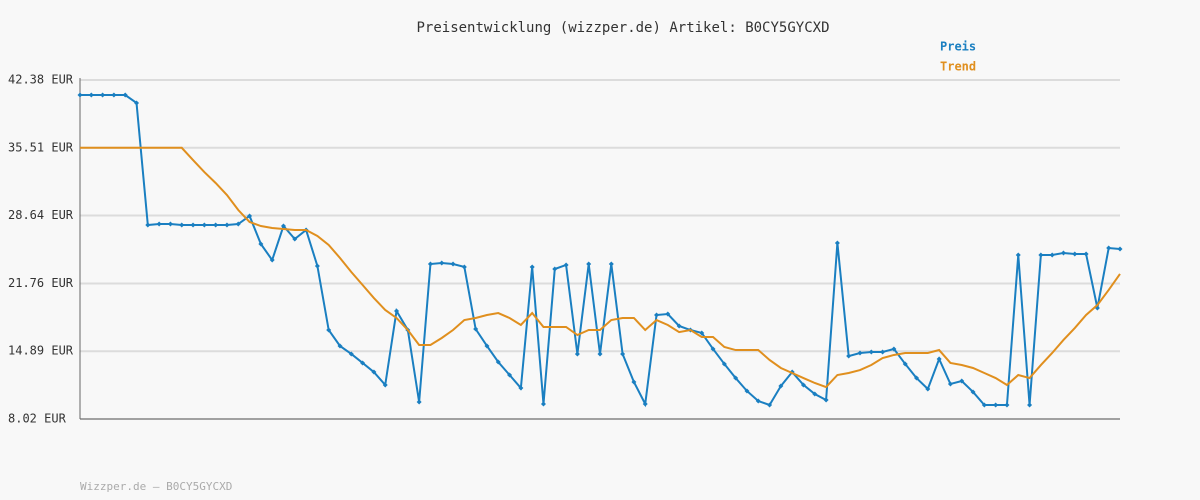 The width and height of the screenshot is (1200, 500). I want to click on footer: Wizzper.de – B0CY5GYCXD, so click(156, 486).